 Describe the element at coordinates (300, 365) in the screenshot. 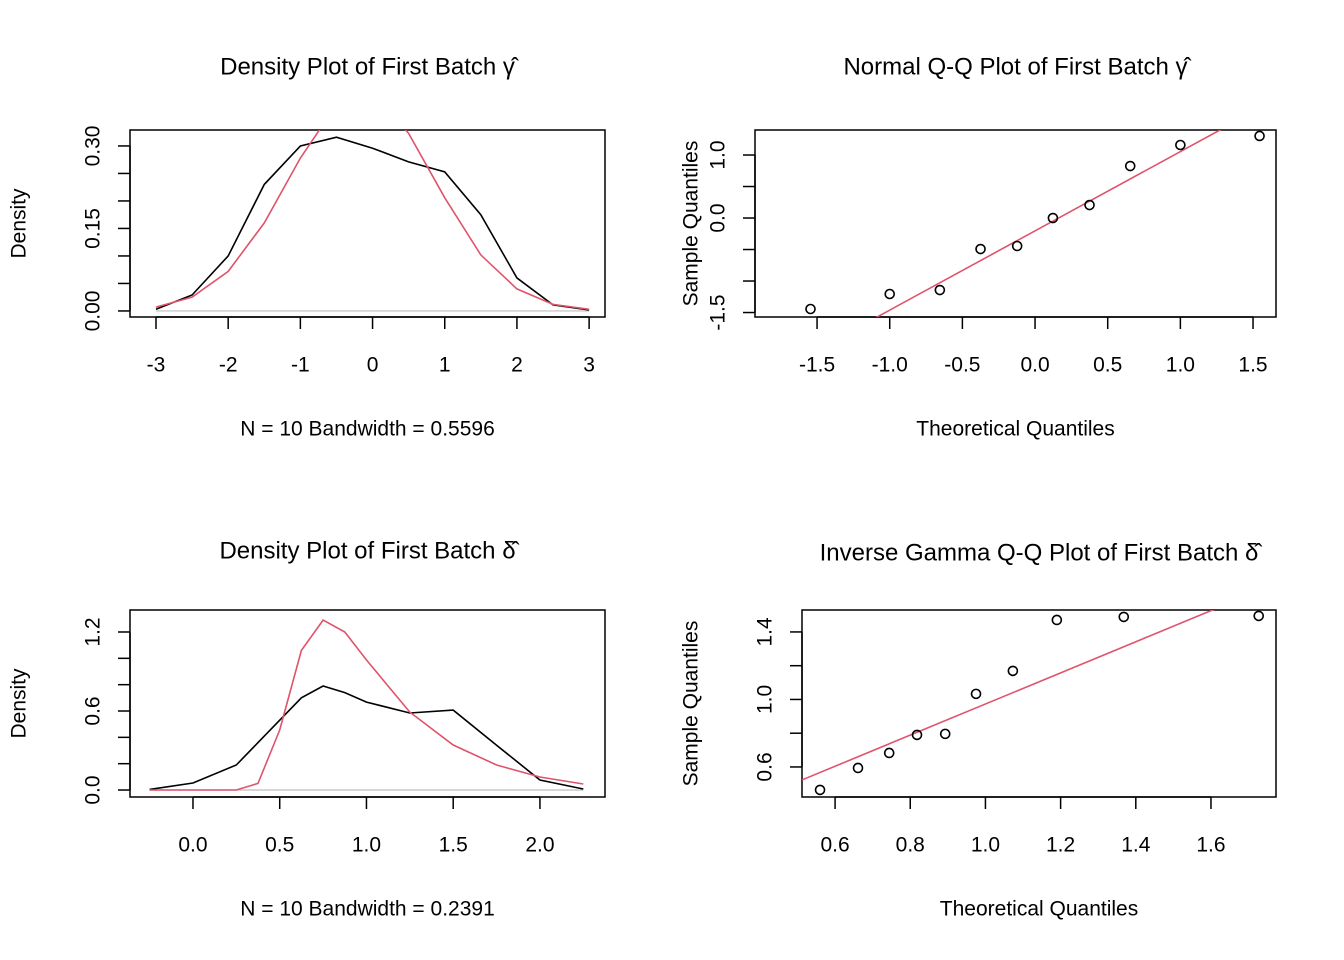

I see `x-tick-label: -1` at that location.